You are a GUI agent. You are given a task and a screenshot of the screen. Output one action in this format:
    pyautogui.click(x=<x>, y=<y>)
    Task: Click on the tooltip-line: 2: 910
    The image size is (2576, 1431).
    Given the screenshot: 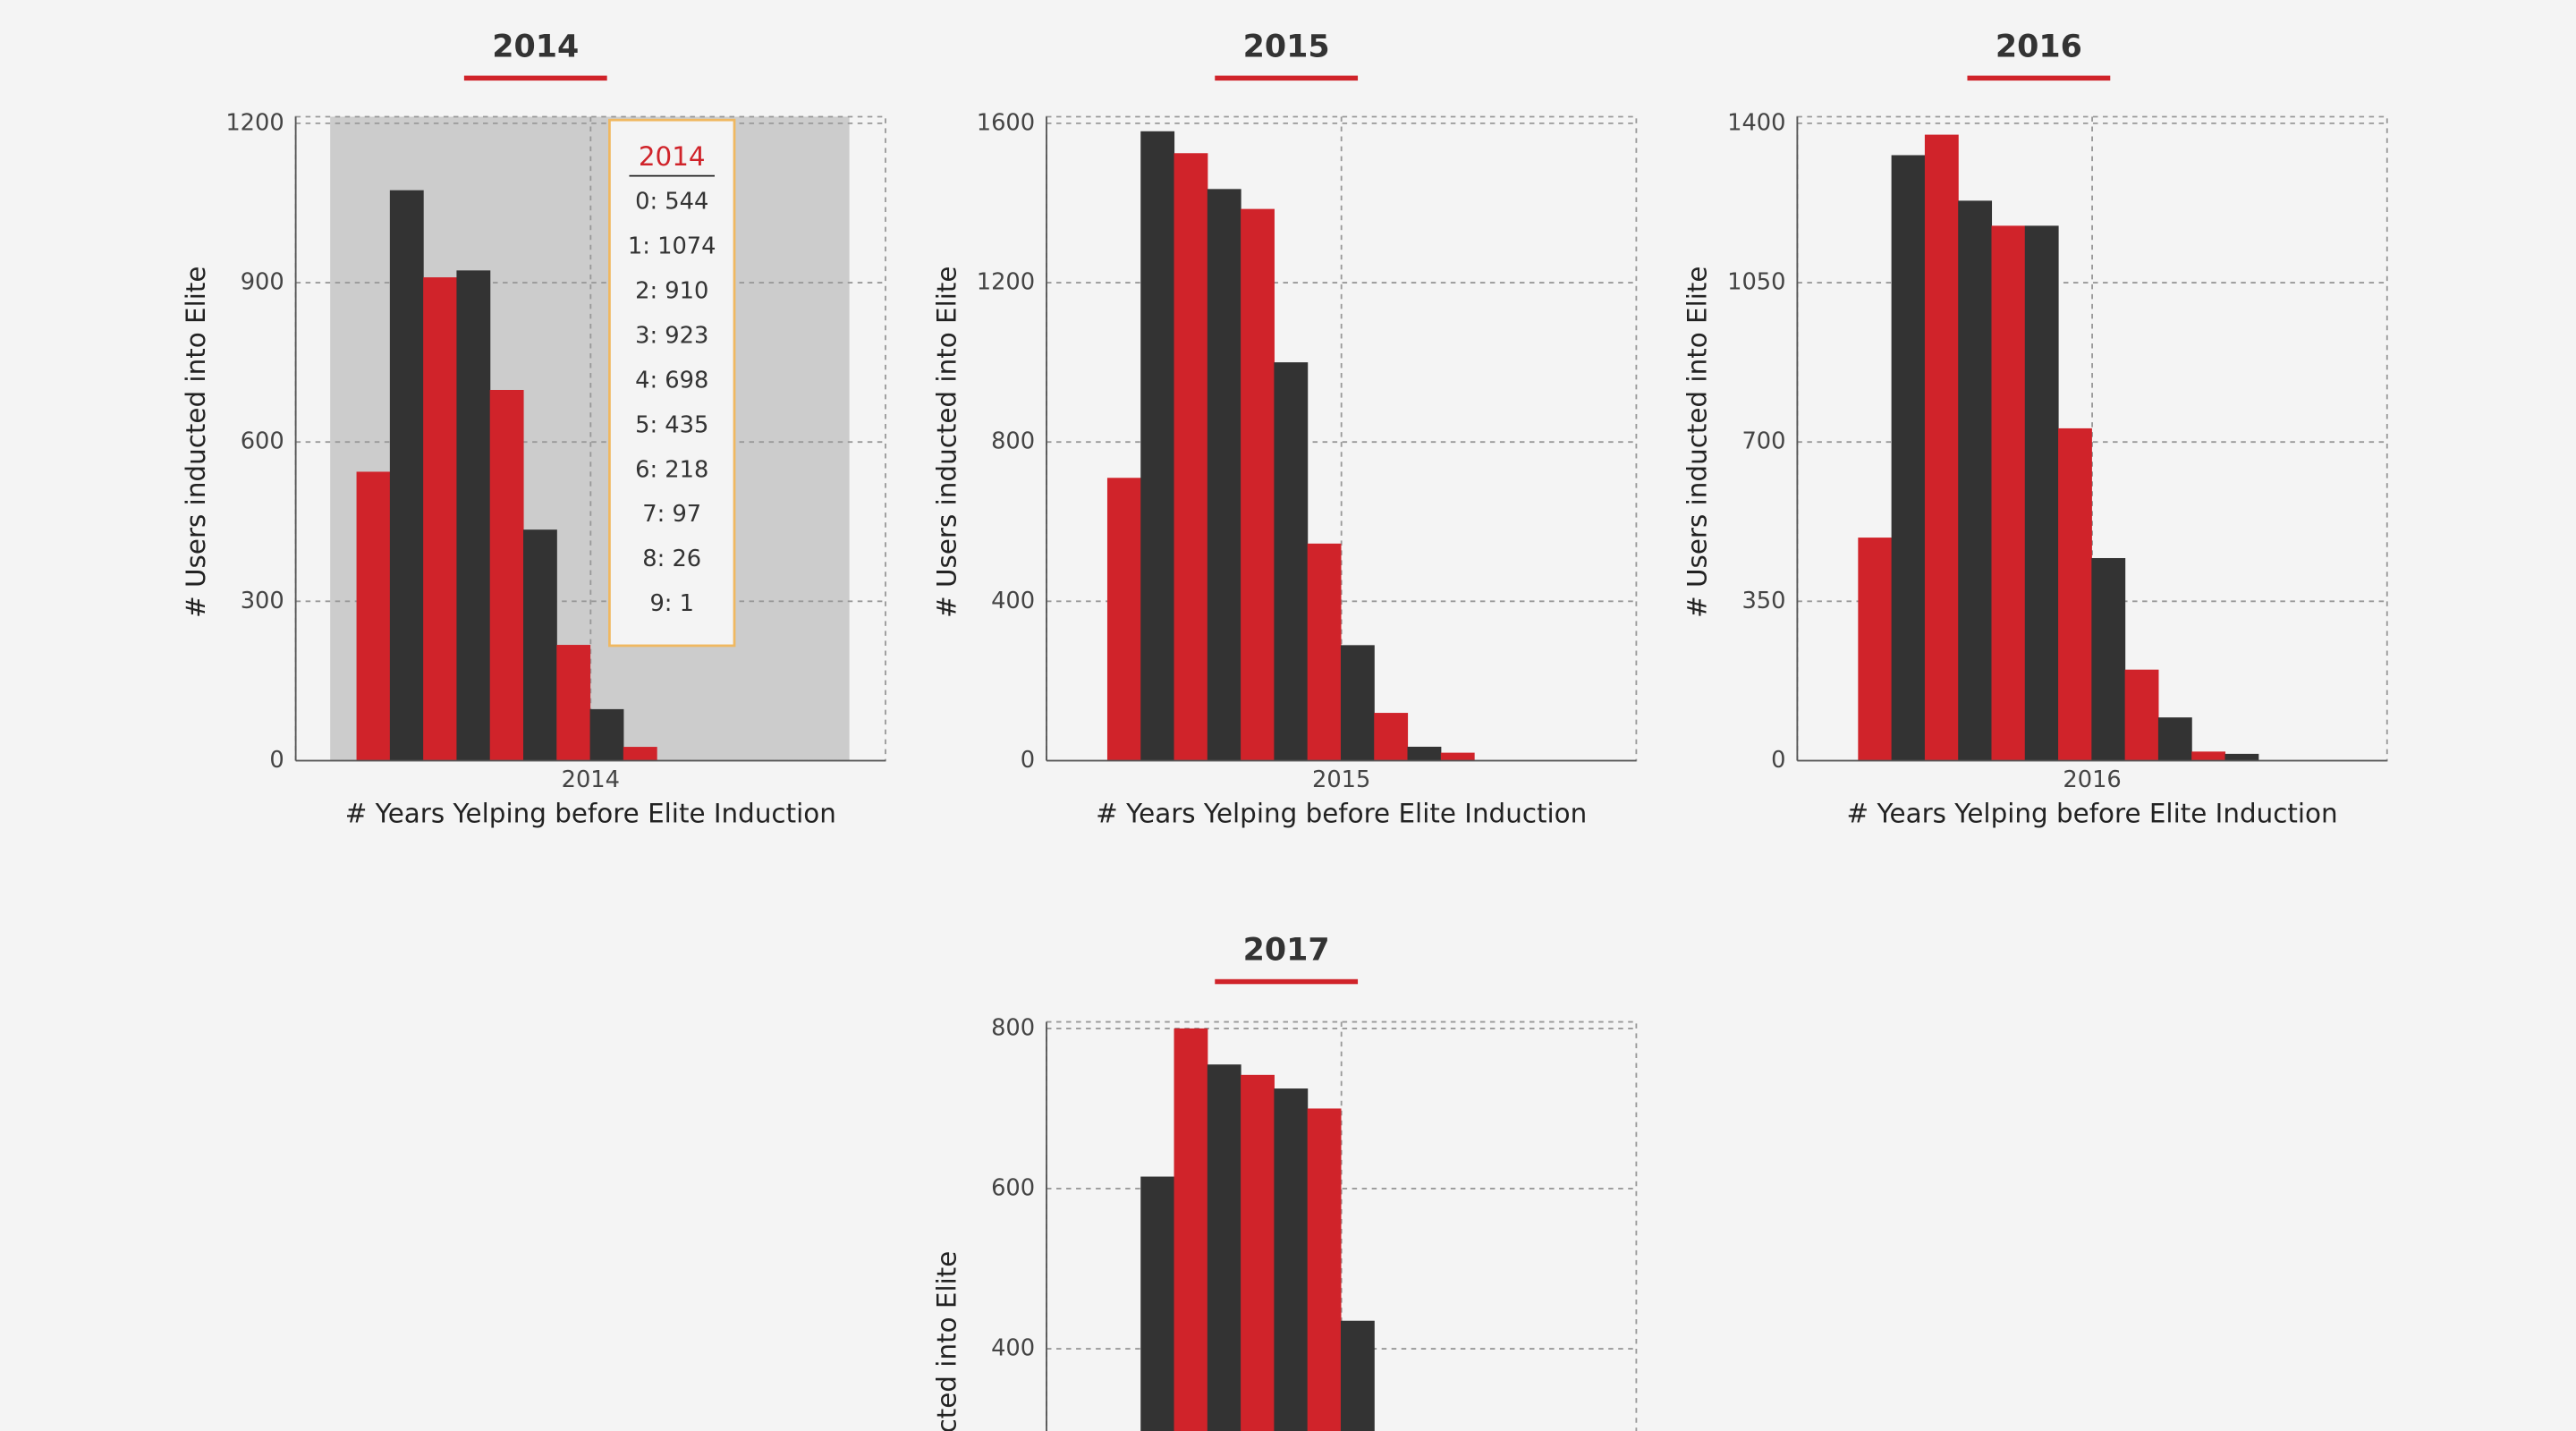 What is the action you would take?
    pyautogui.click(x=671, y=290)
    